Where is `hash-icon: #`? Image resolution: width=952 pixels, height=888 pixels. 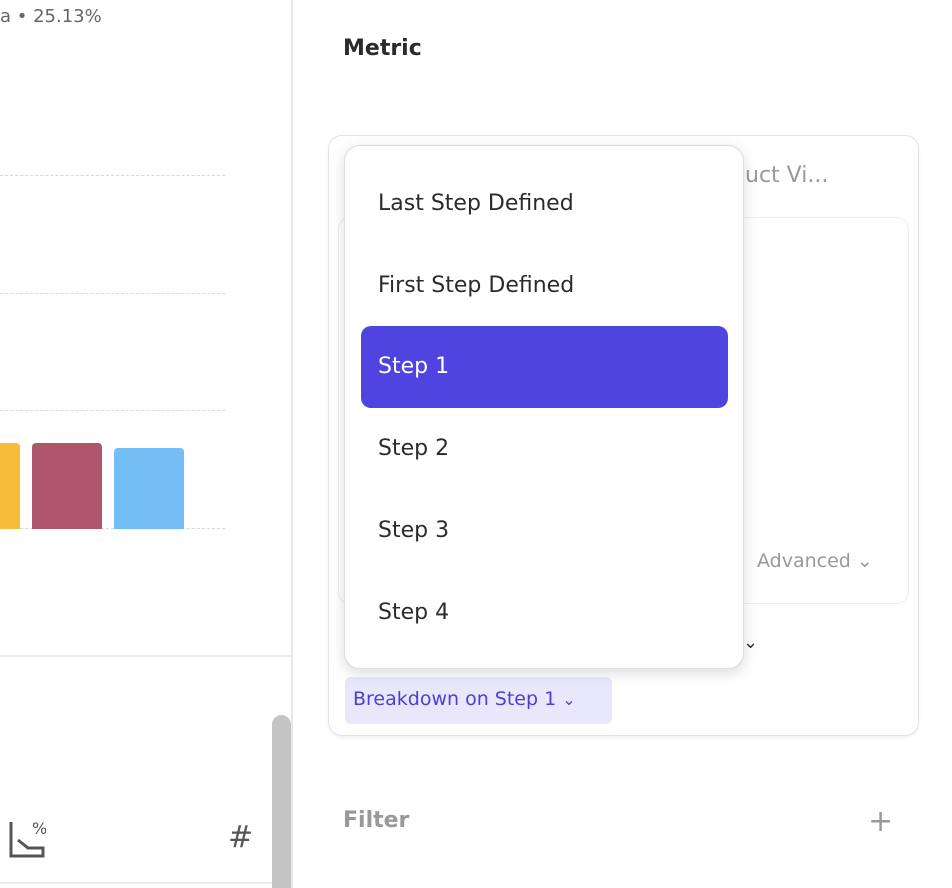 hash-icon: # is located at coordinates (241, 837).